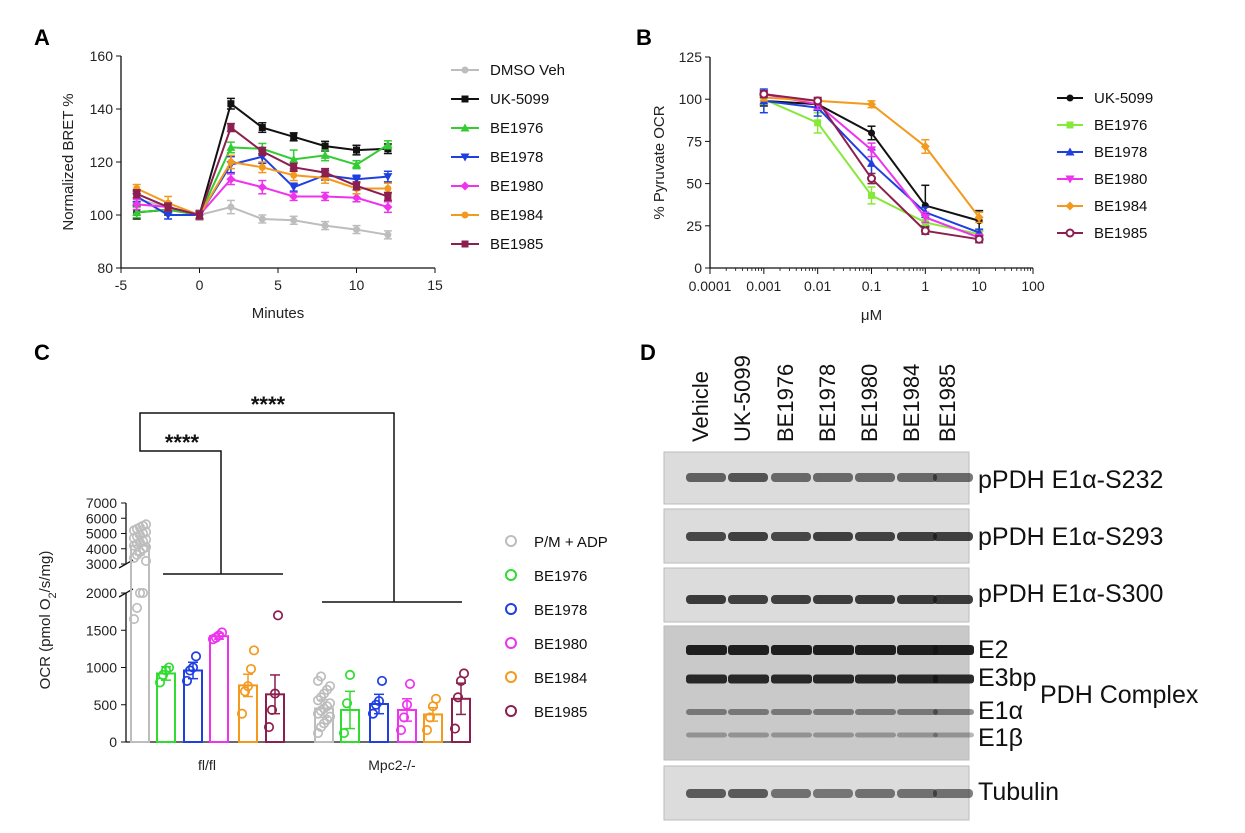 This screenshot has width=1245, height=833. Describe the element at coordinates (105, 268) in the screenshot. I see `y-tick-label: 80` at that location.